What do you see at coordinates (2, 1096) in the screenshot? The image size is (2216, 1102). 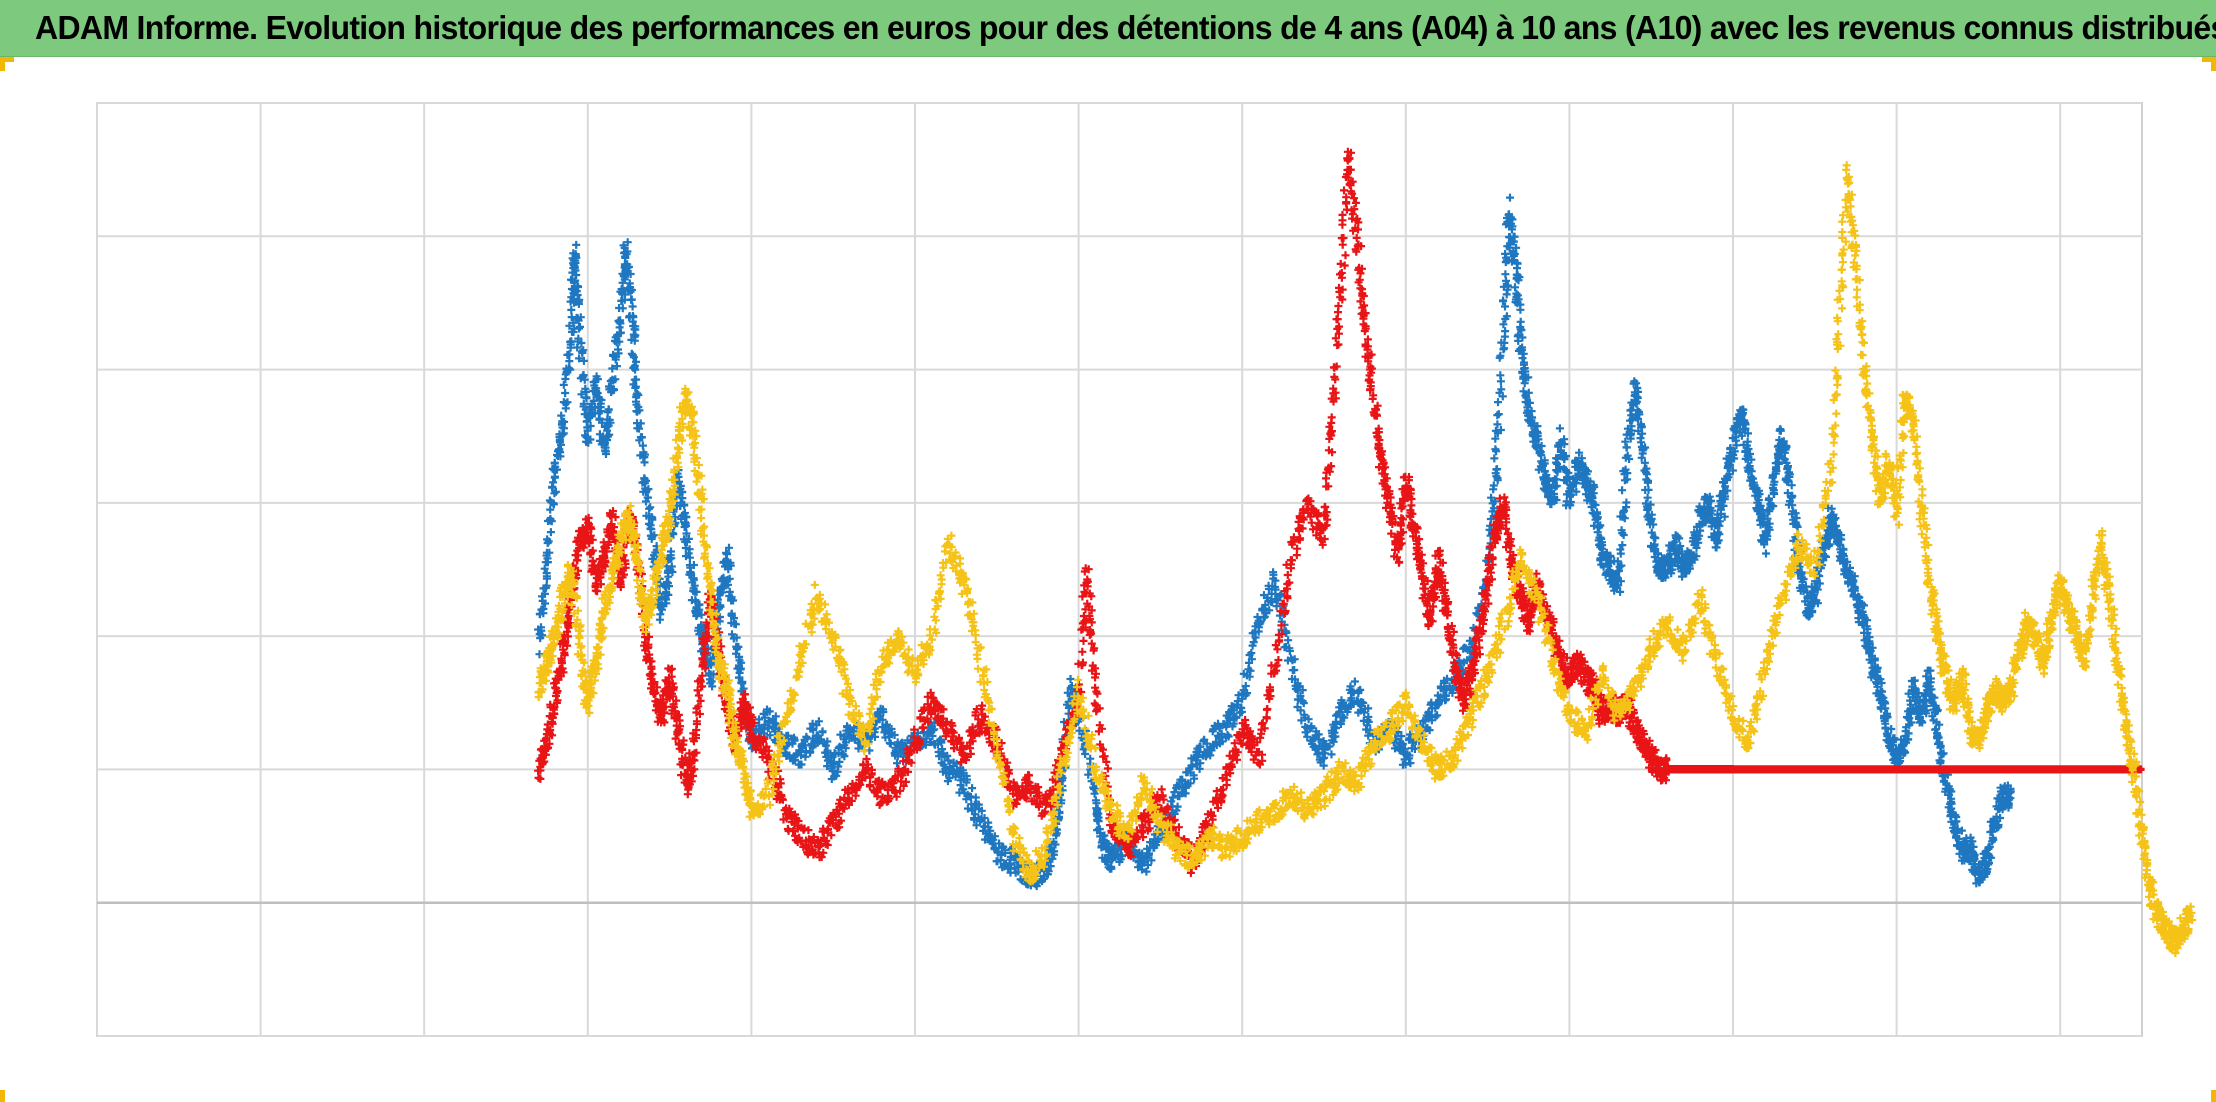 I see `corner-accent-bottom-left` at bounding box center [2, 1096].